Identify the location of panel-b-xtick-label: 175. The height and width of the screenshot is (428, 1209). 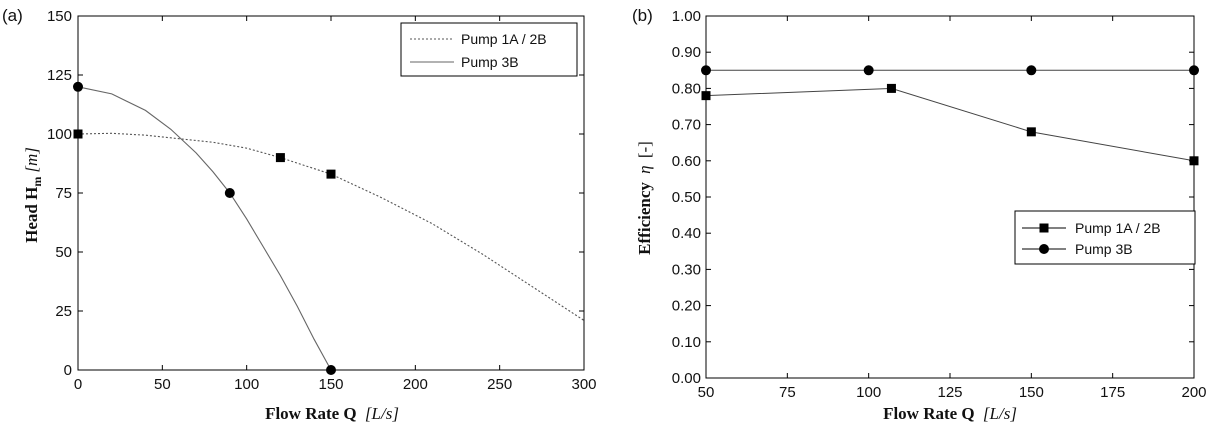
(1112, 392).